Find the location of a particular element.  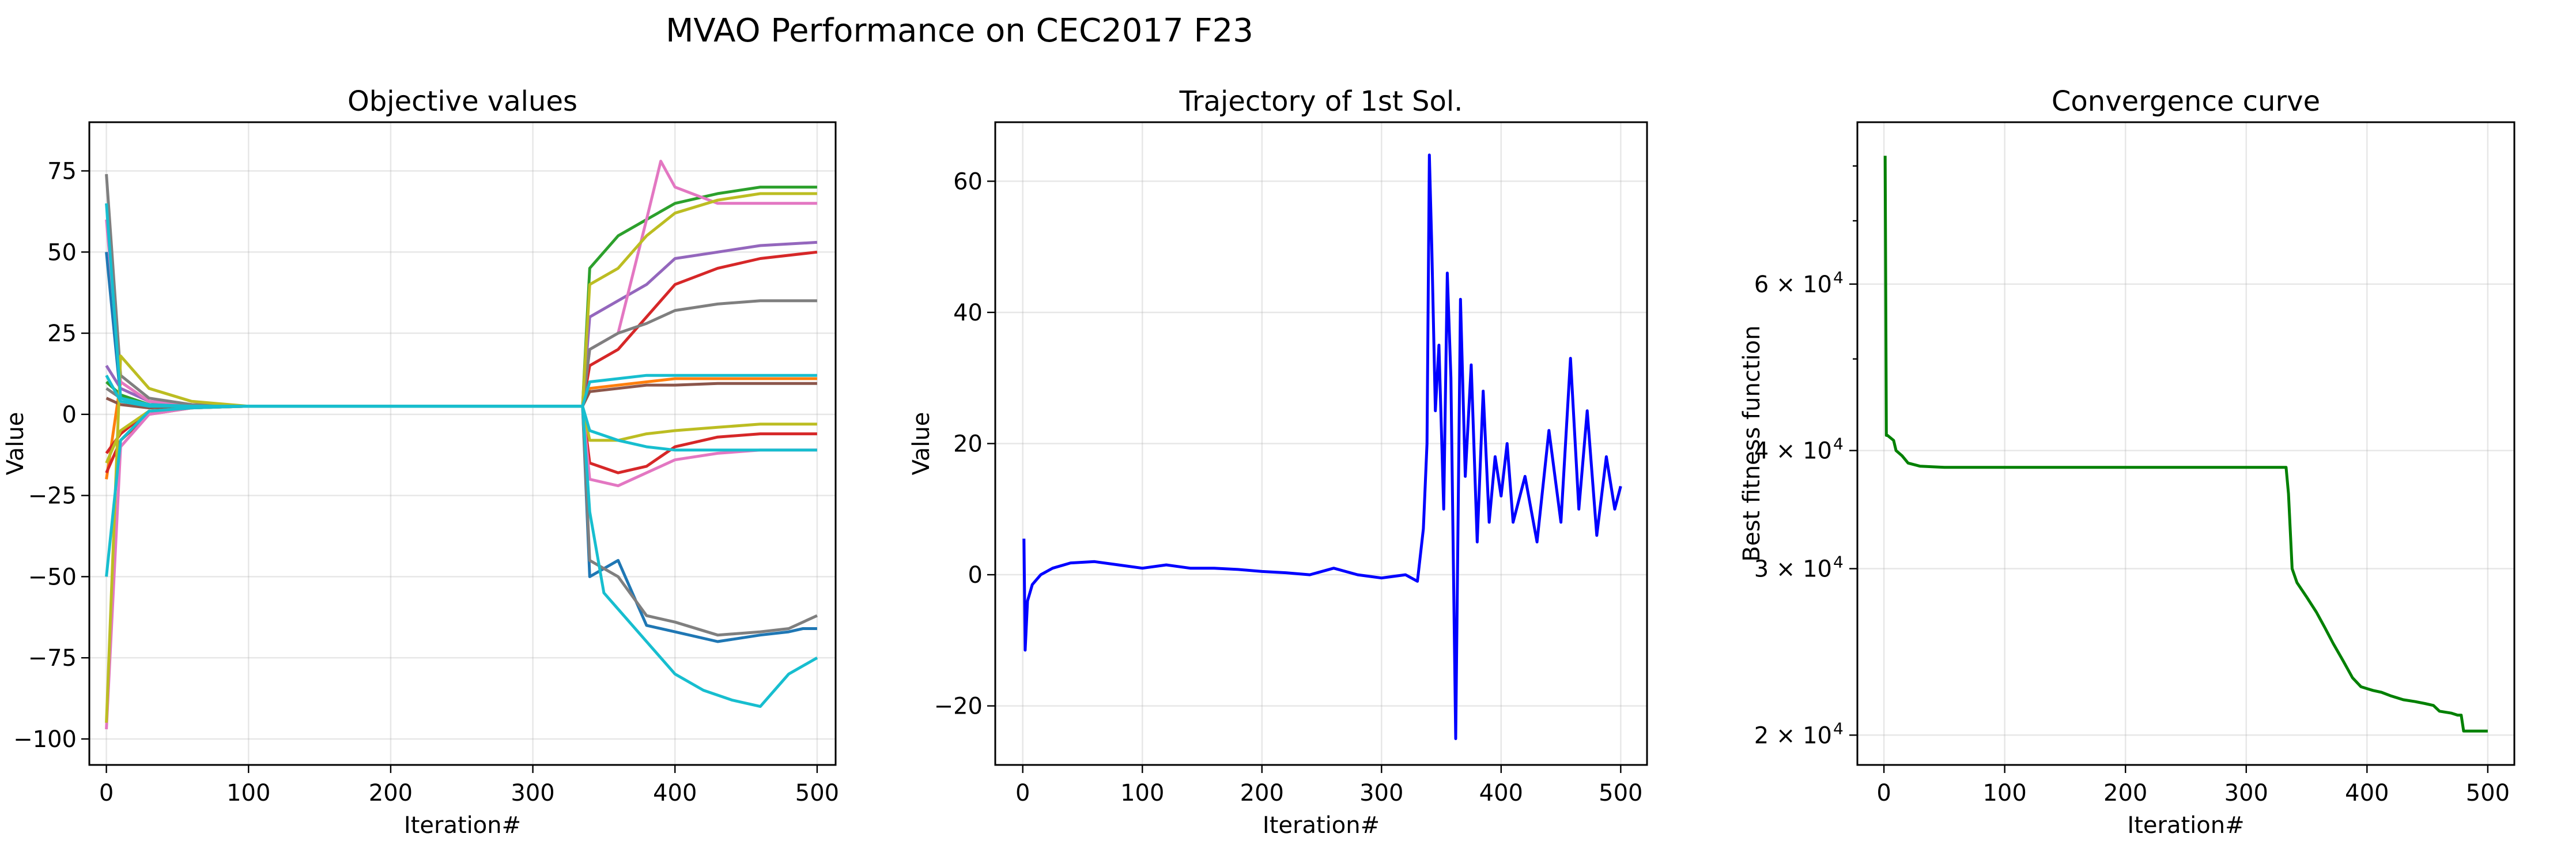

panel2-xtick-label: 300 is located at coordinates (1381, 793).